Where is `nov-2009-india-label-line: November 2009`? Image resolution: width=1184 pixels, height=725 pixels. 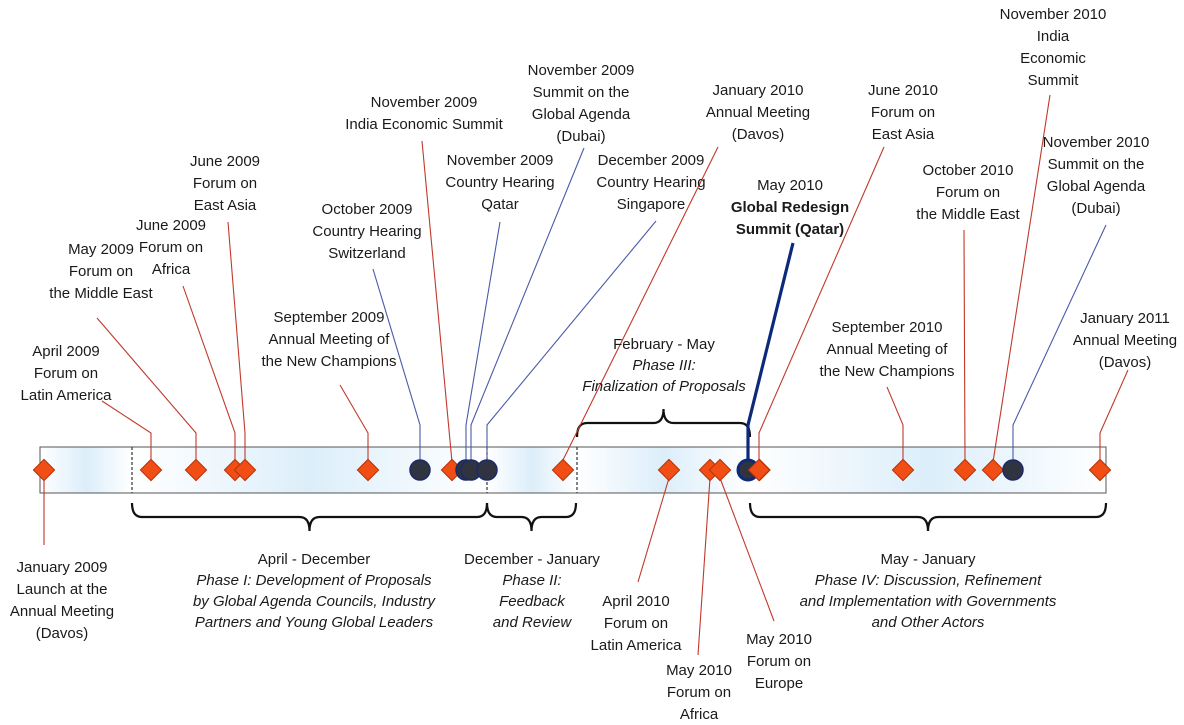
nov-2009-india-label-line: November 2009 is located at coordinates (424, 102).